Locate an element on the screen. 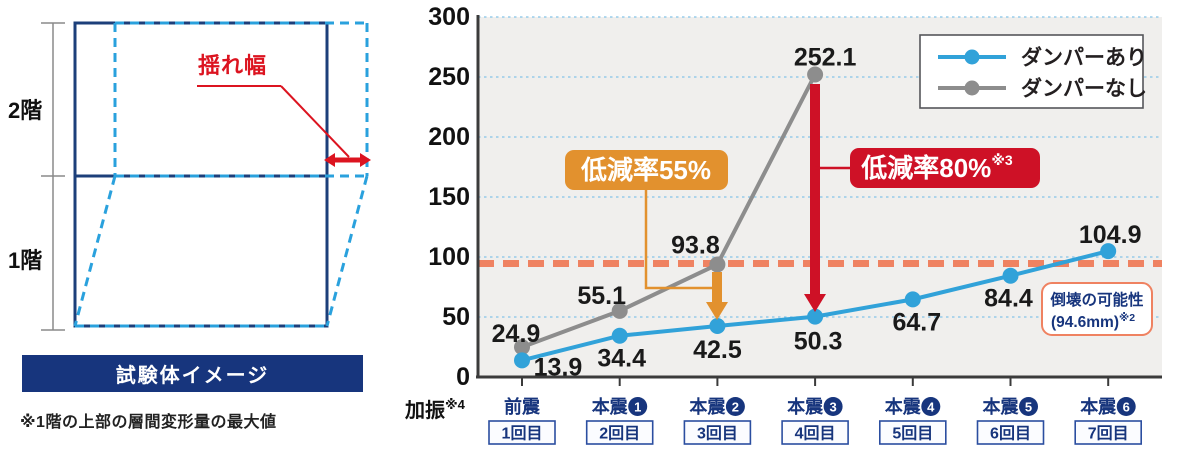 The width and height of the screenshot is (1180, 464). collapse-label-box: 倒壊の可能性 (94.6mm)※2 is located at coordinates (1097, 309).